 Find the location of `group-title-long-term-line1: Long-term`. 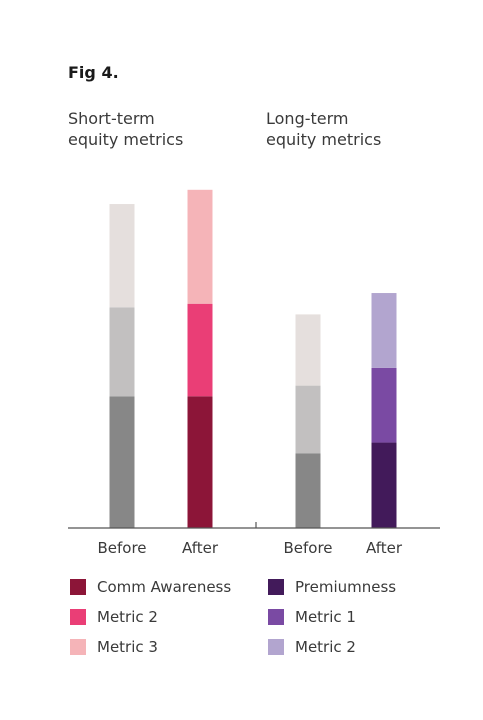

group-title-long-term-line1: Long-term is located at coordinates (307, 118).